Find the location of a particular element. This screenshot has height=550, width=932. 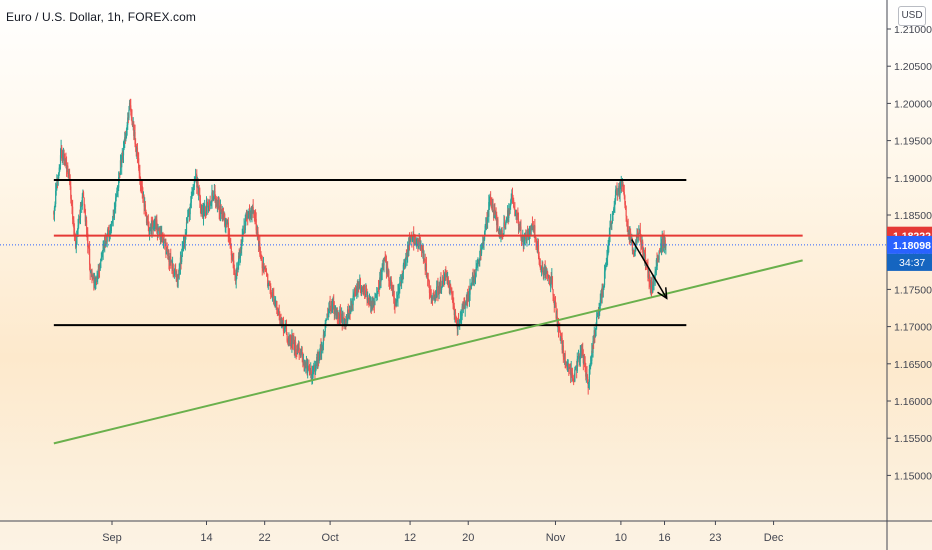

current-price-label: 1.18098 is located at coordinates (912, 246).